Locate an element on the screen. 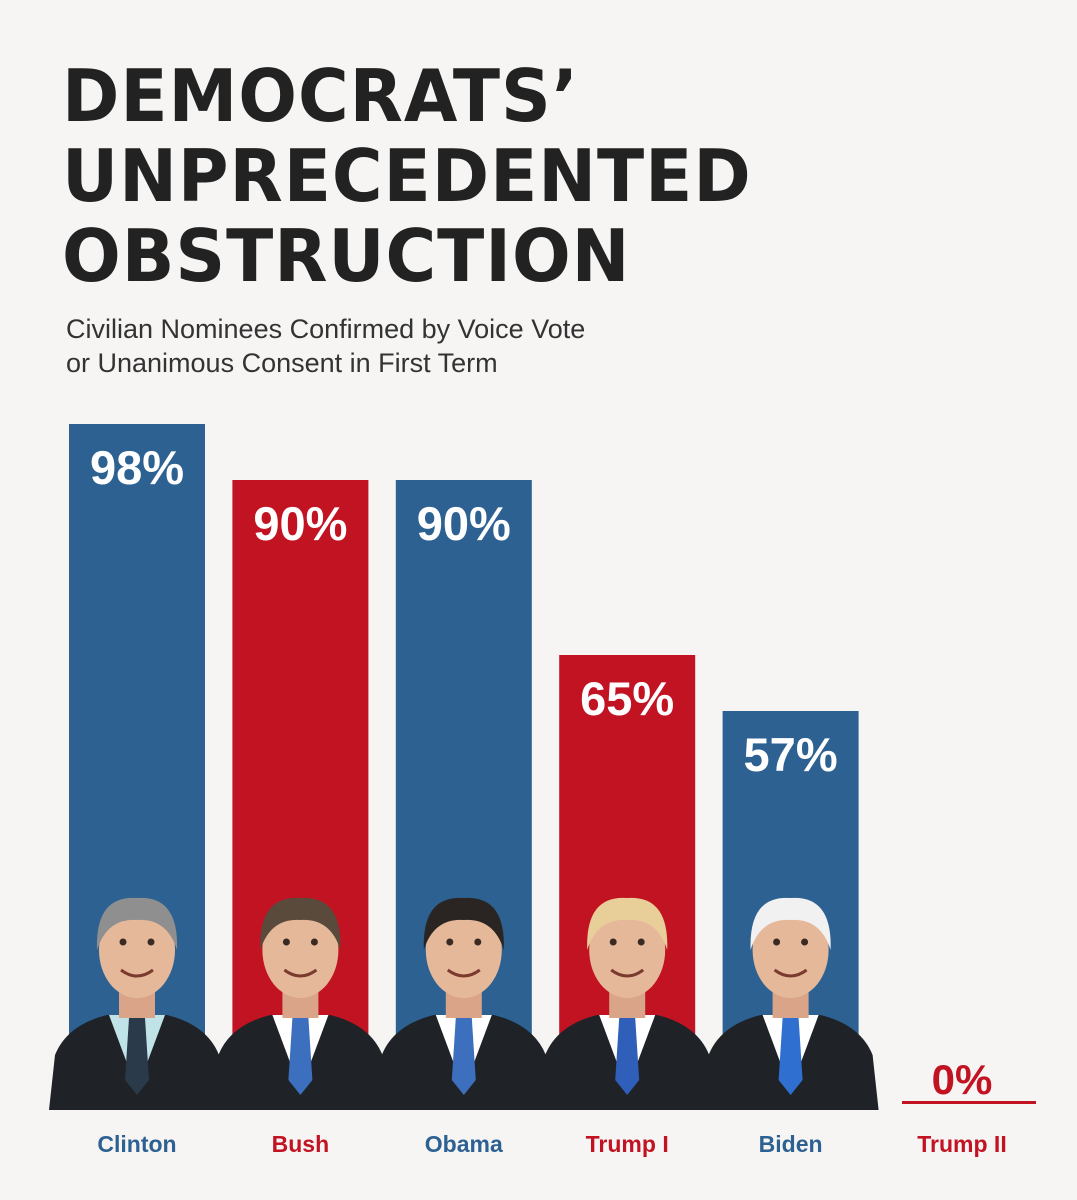 The height and width of the screenshot is (1200, 1077). category-label: Bush is located at coordinates (301, 1144).